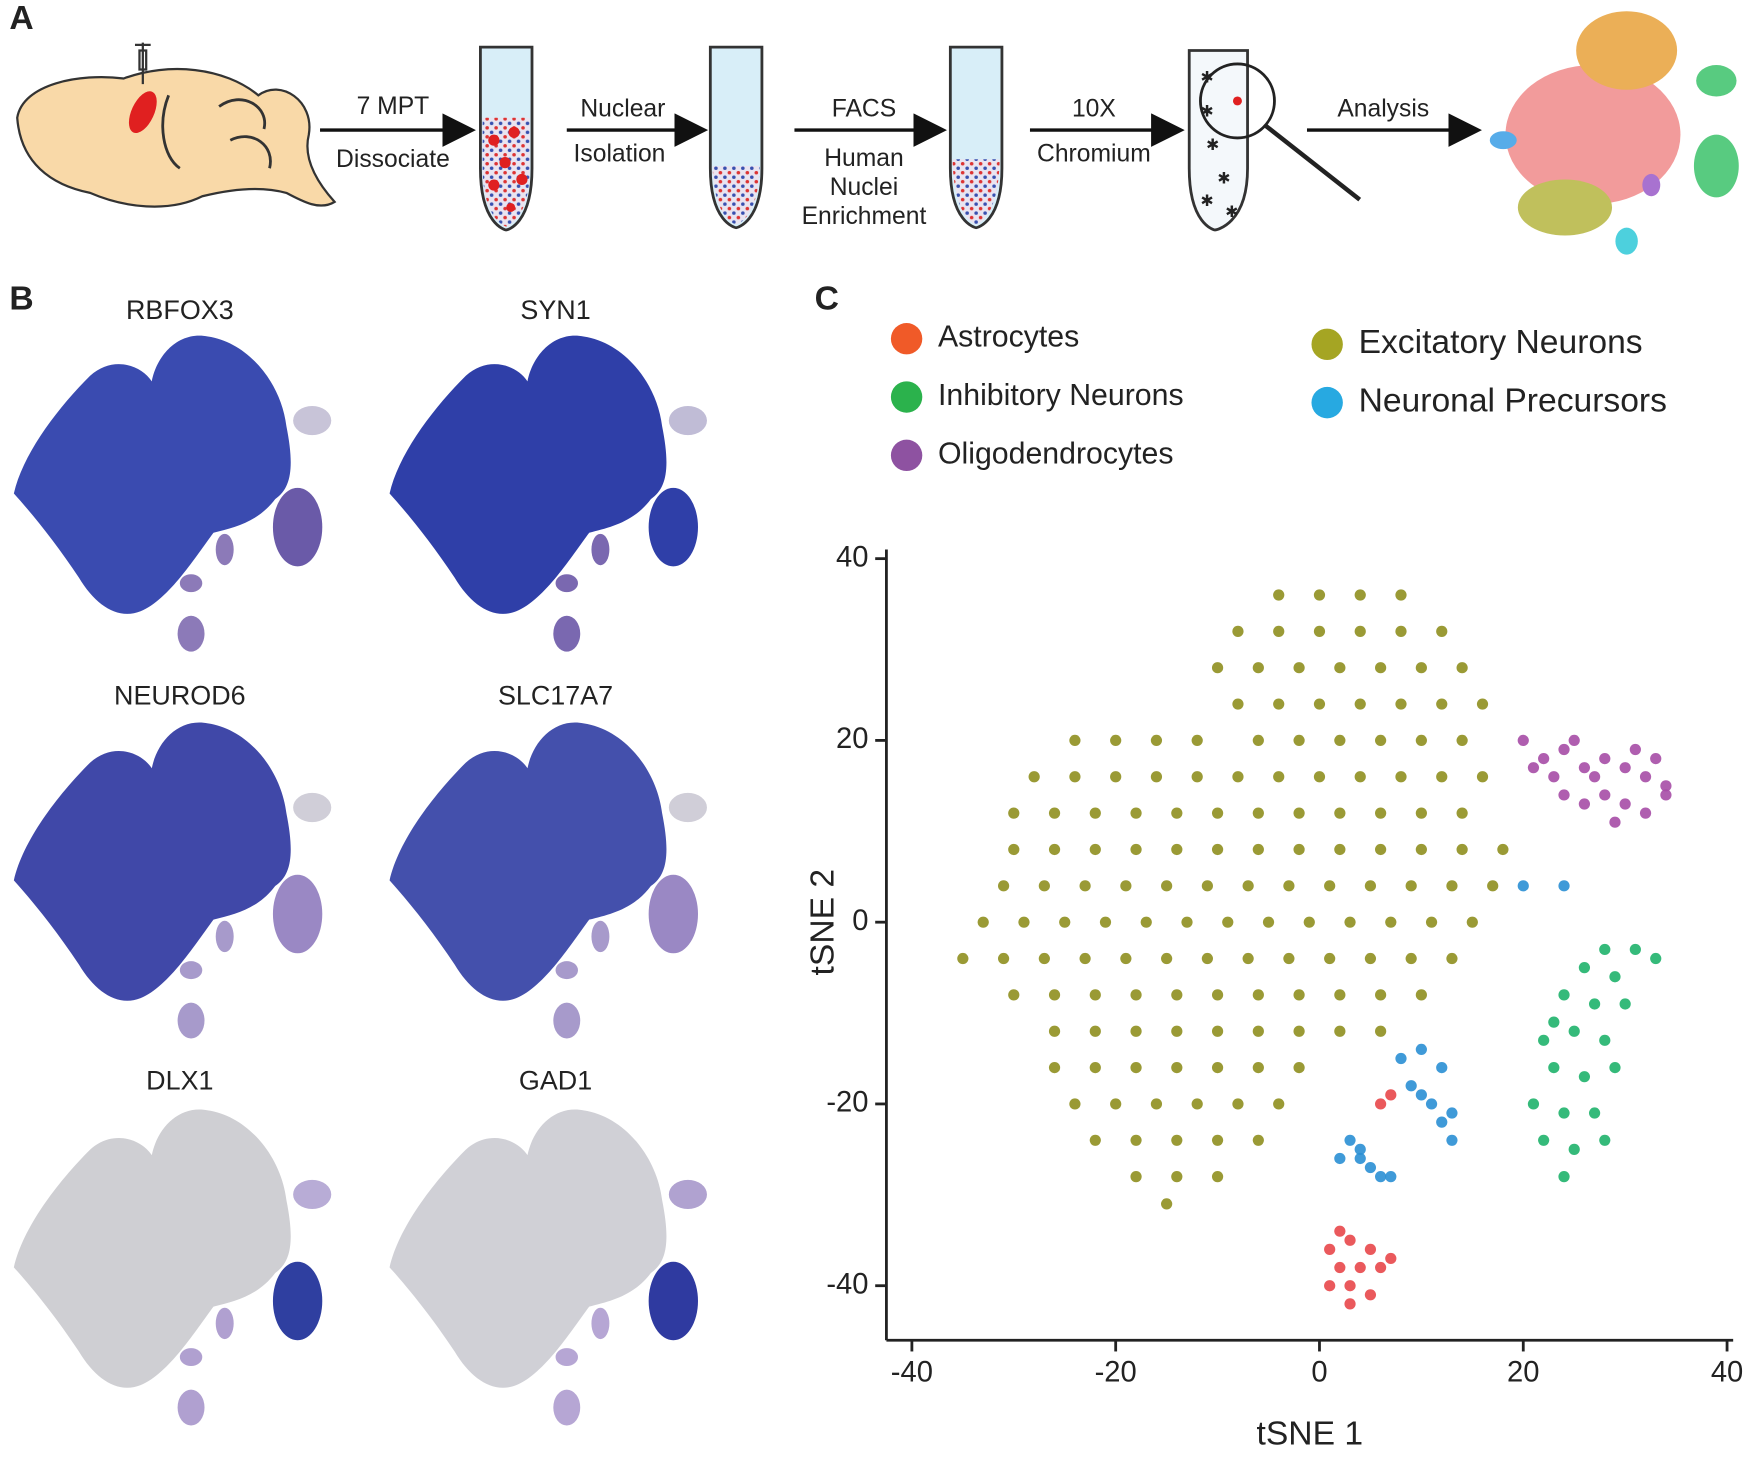 This screenshot has width=1756, height=1458. Describe the element at coordinates (906, 397) in the screenshot. I see `legend-marker` at that location.